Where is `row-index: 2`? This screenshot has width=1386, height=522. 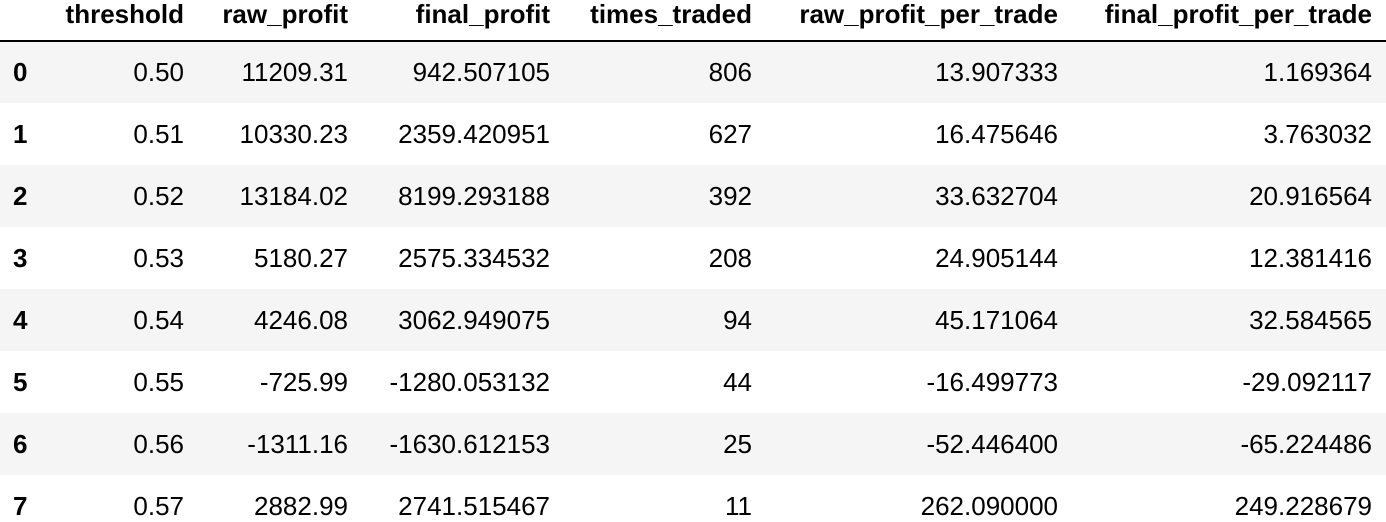
row-index: 2 is located at coordinates (20, 195).